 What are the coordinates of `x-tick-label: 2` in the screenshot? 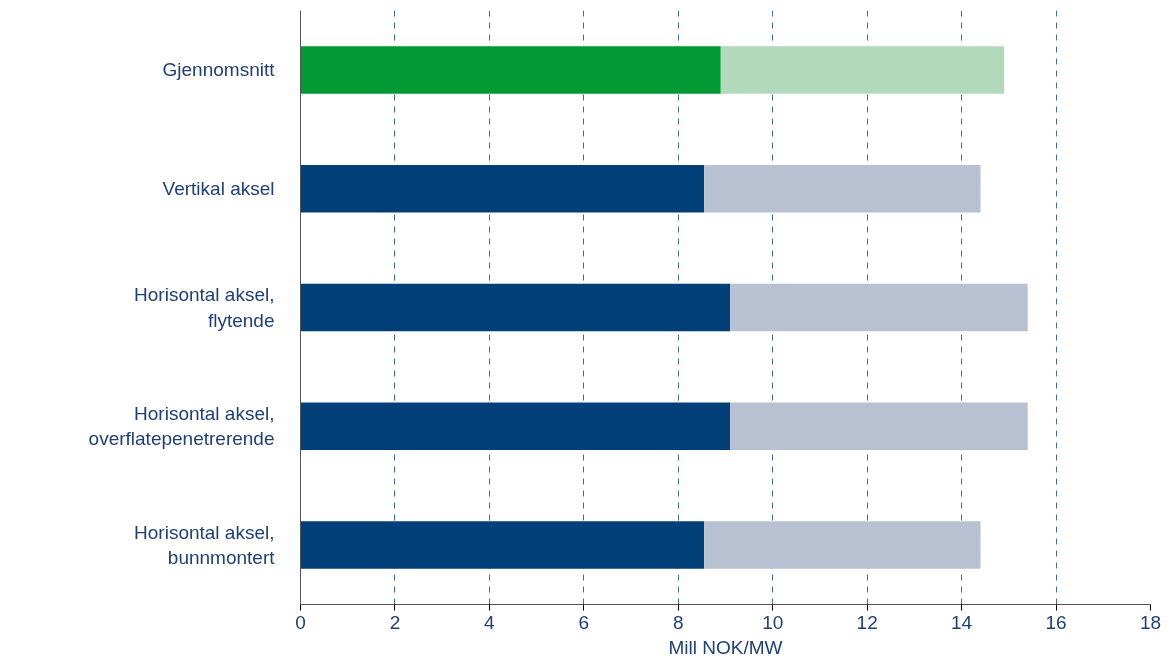 It's located at (395, 622).